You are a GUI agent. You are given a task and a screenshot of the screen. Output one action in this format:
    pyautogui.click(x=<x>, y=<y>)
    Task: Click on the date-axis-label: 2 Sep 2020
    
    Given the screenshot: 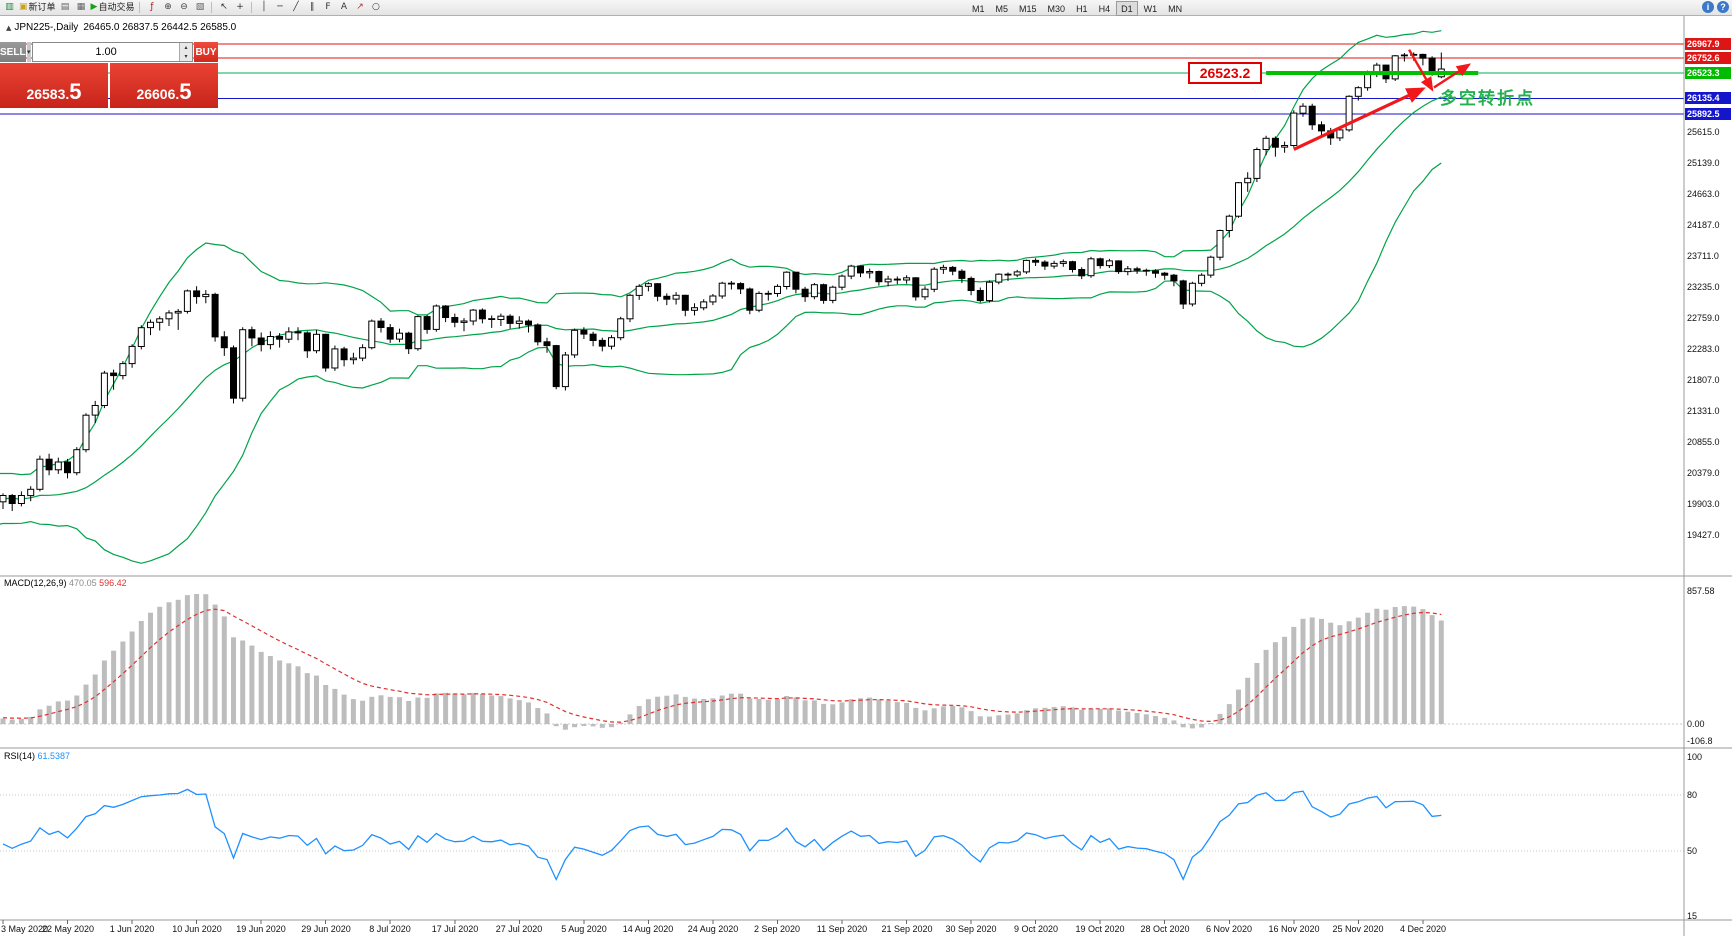 What is the action you would take?
    pyautogui.click(x=777, y=929)
    